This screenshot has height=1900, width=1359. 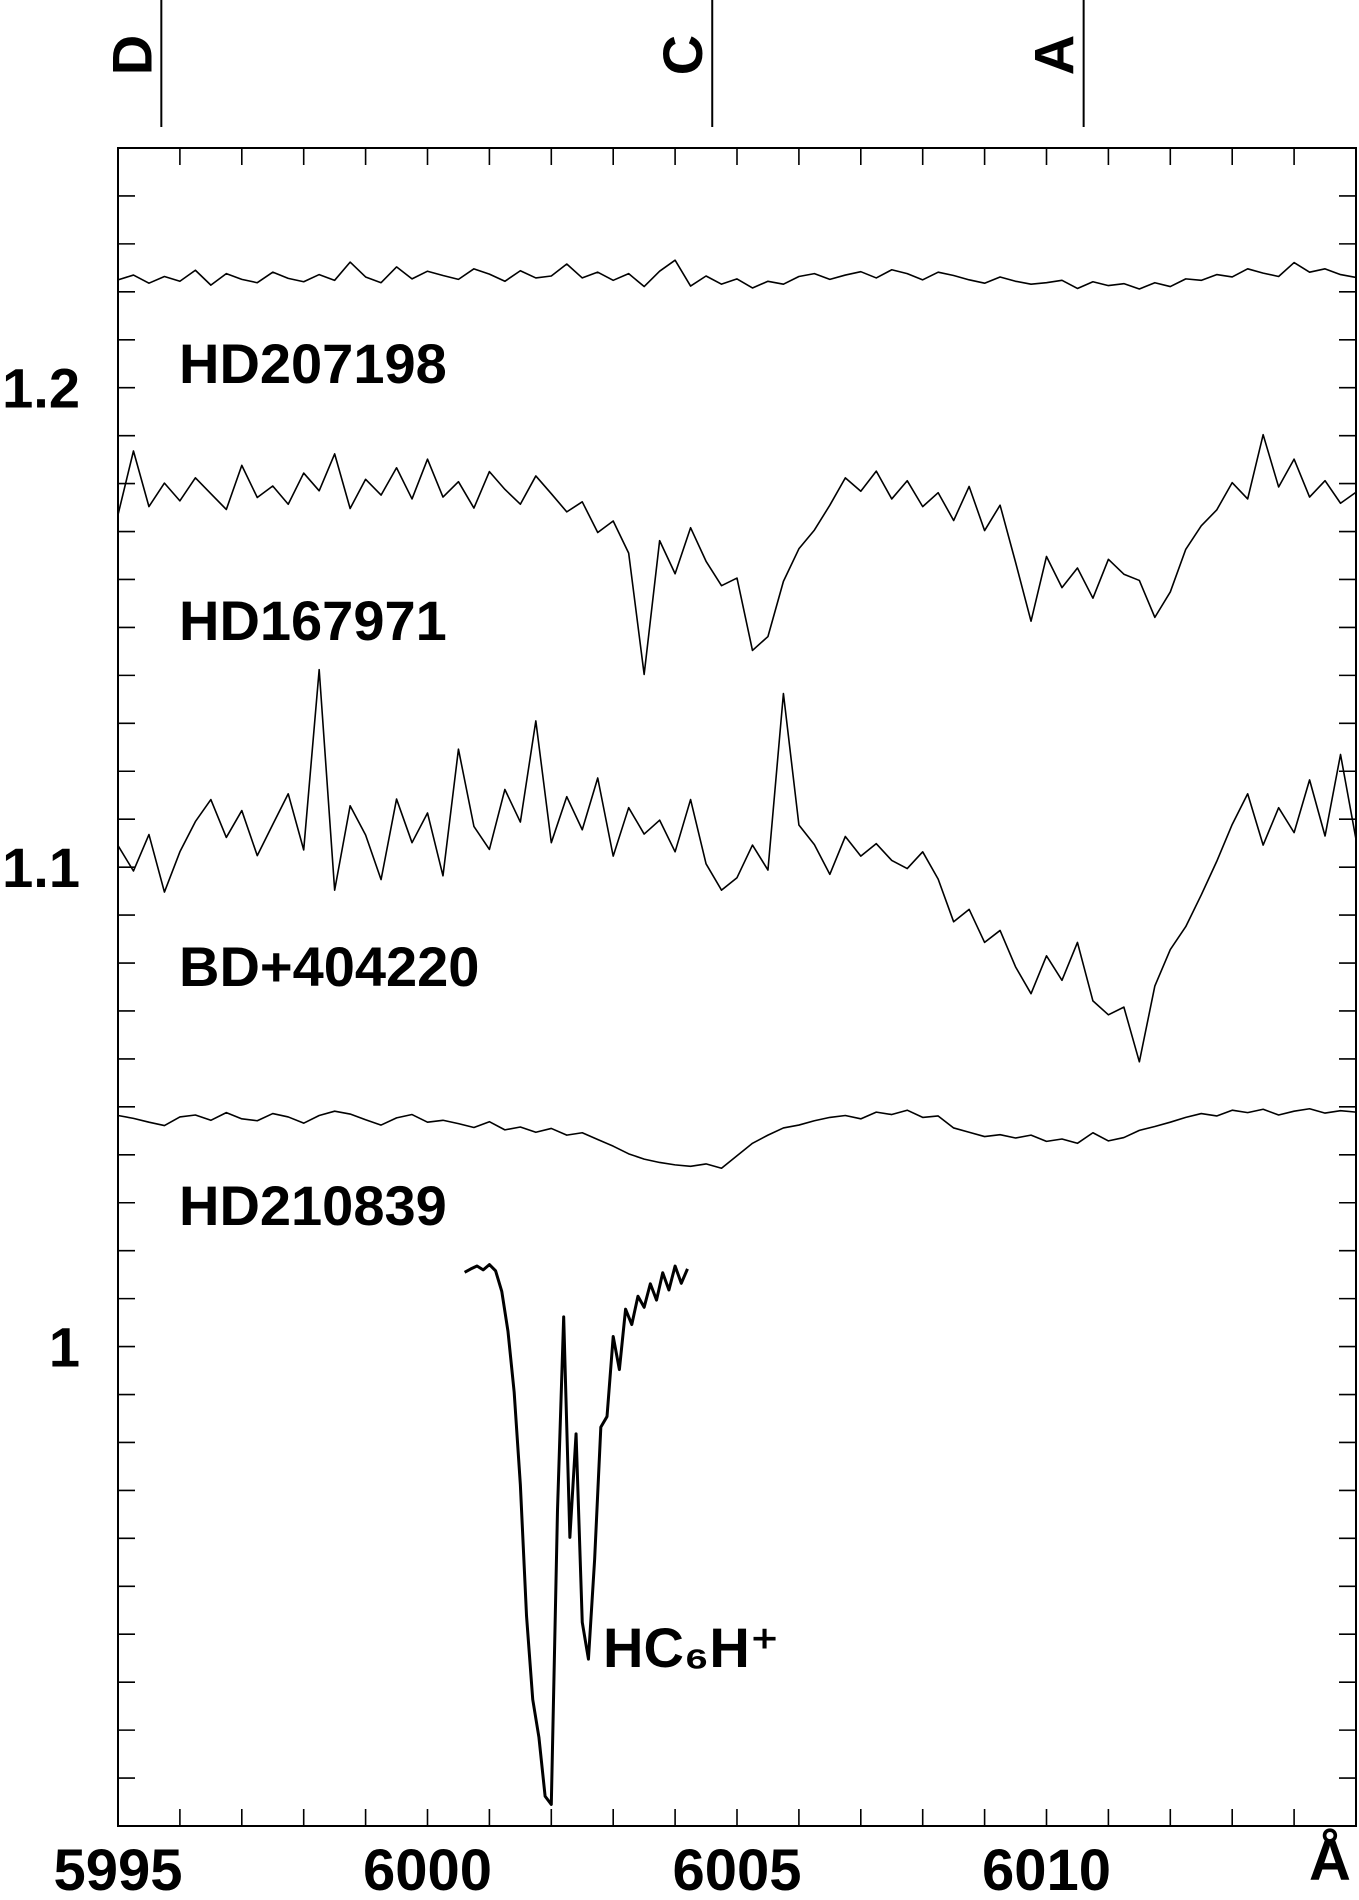 I want to click on y-tick-label: 1.2, so click(x=41, y=388).